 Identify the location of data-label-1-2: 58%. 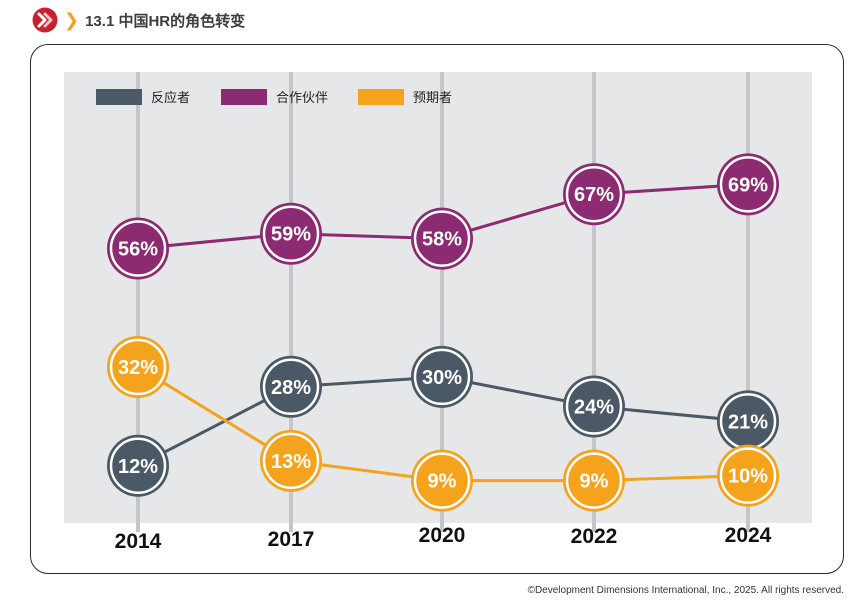
(442, 240).